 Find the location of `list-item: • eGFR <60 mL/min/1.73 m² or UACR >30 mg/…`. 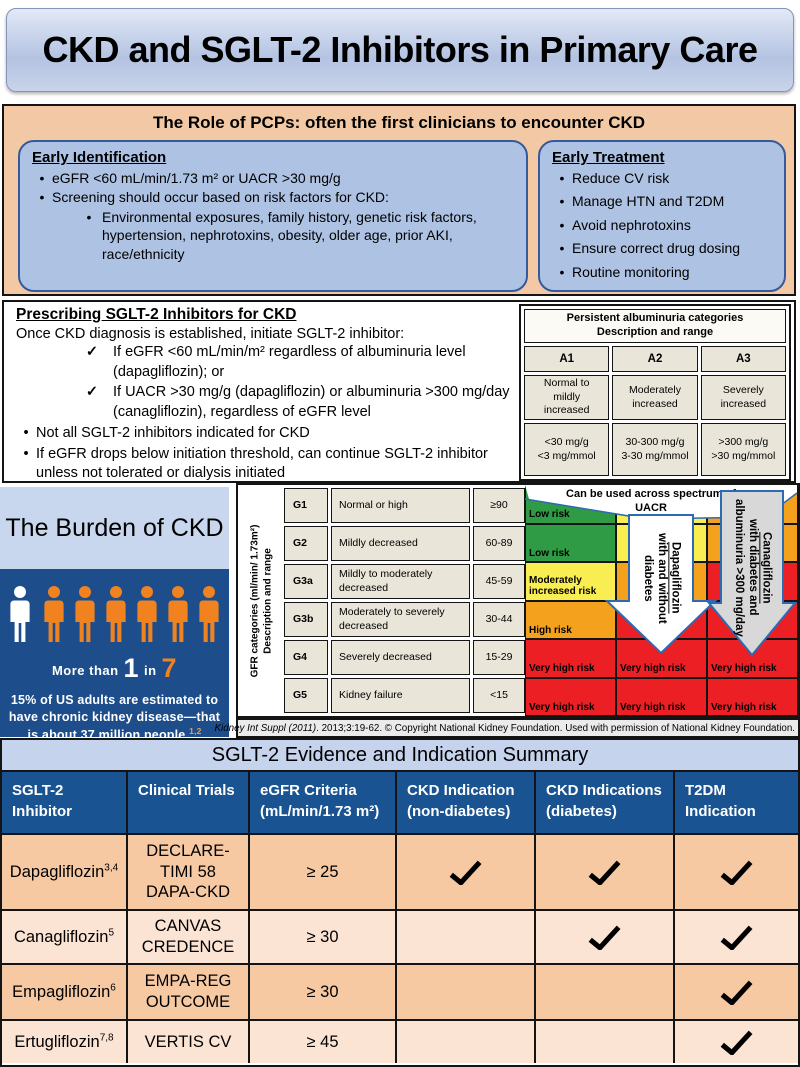

list-item: • eGFR <60 mL/min/1.73 m² or UACR >30 mg/… is located at coordinates (274, 178).